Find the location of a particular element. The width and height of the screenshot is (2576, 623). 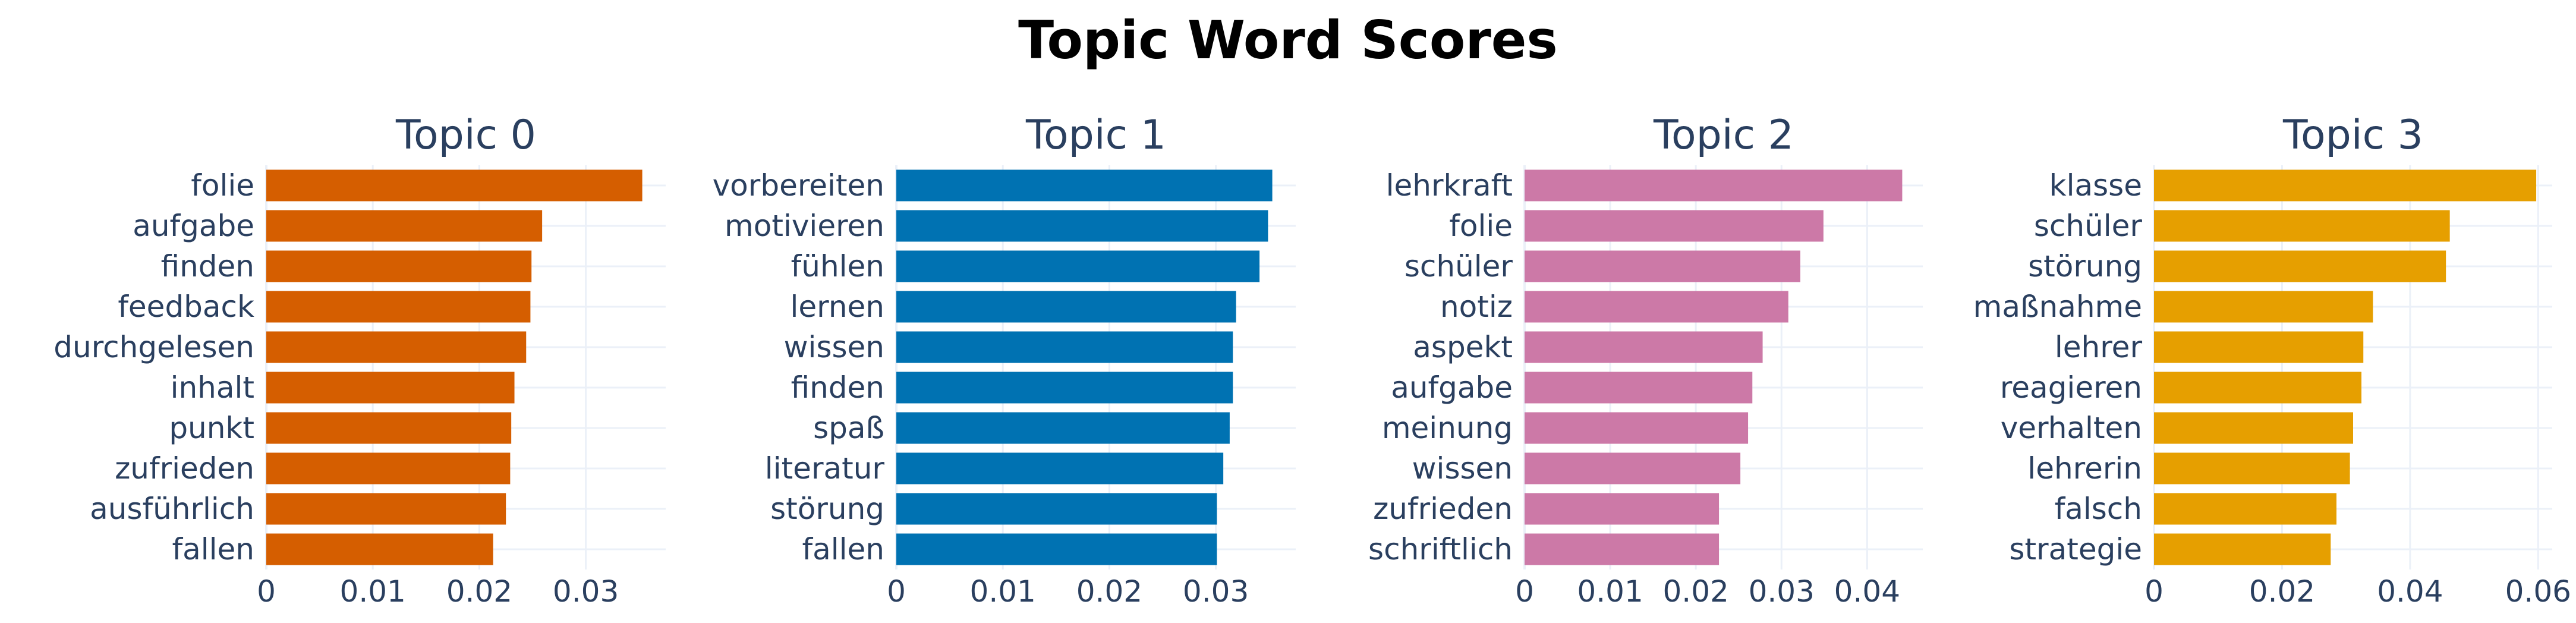

panel-title: Topic 3 is located at coordinates (2352, 135).